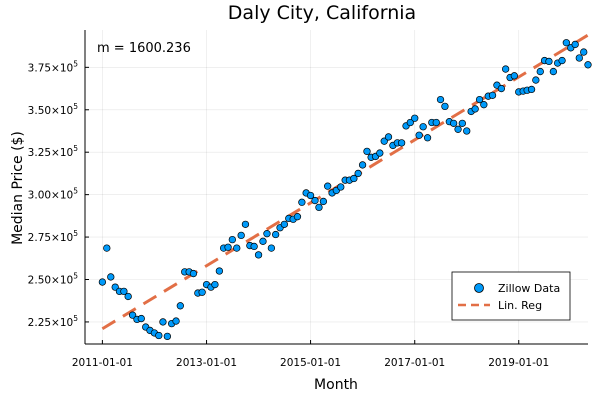  Describe the element at coordinates (479, 288) in the screenshot. I see `legend-marker-zillow` at that location.